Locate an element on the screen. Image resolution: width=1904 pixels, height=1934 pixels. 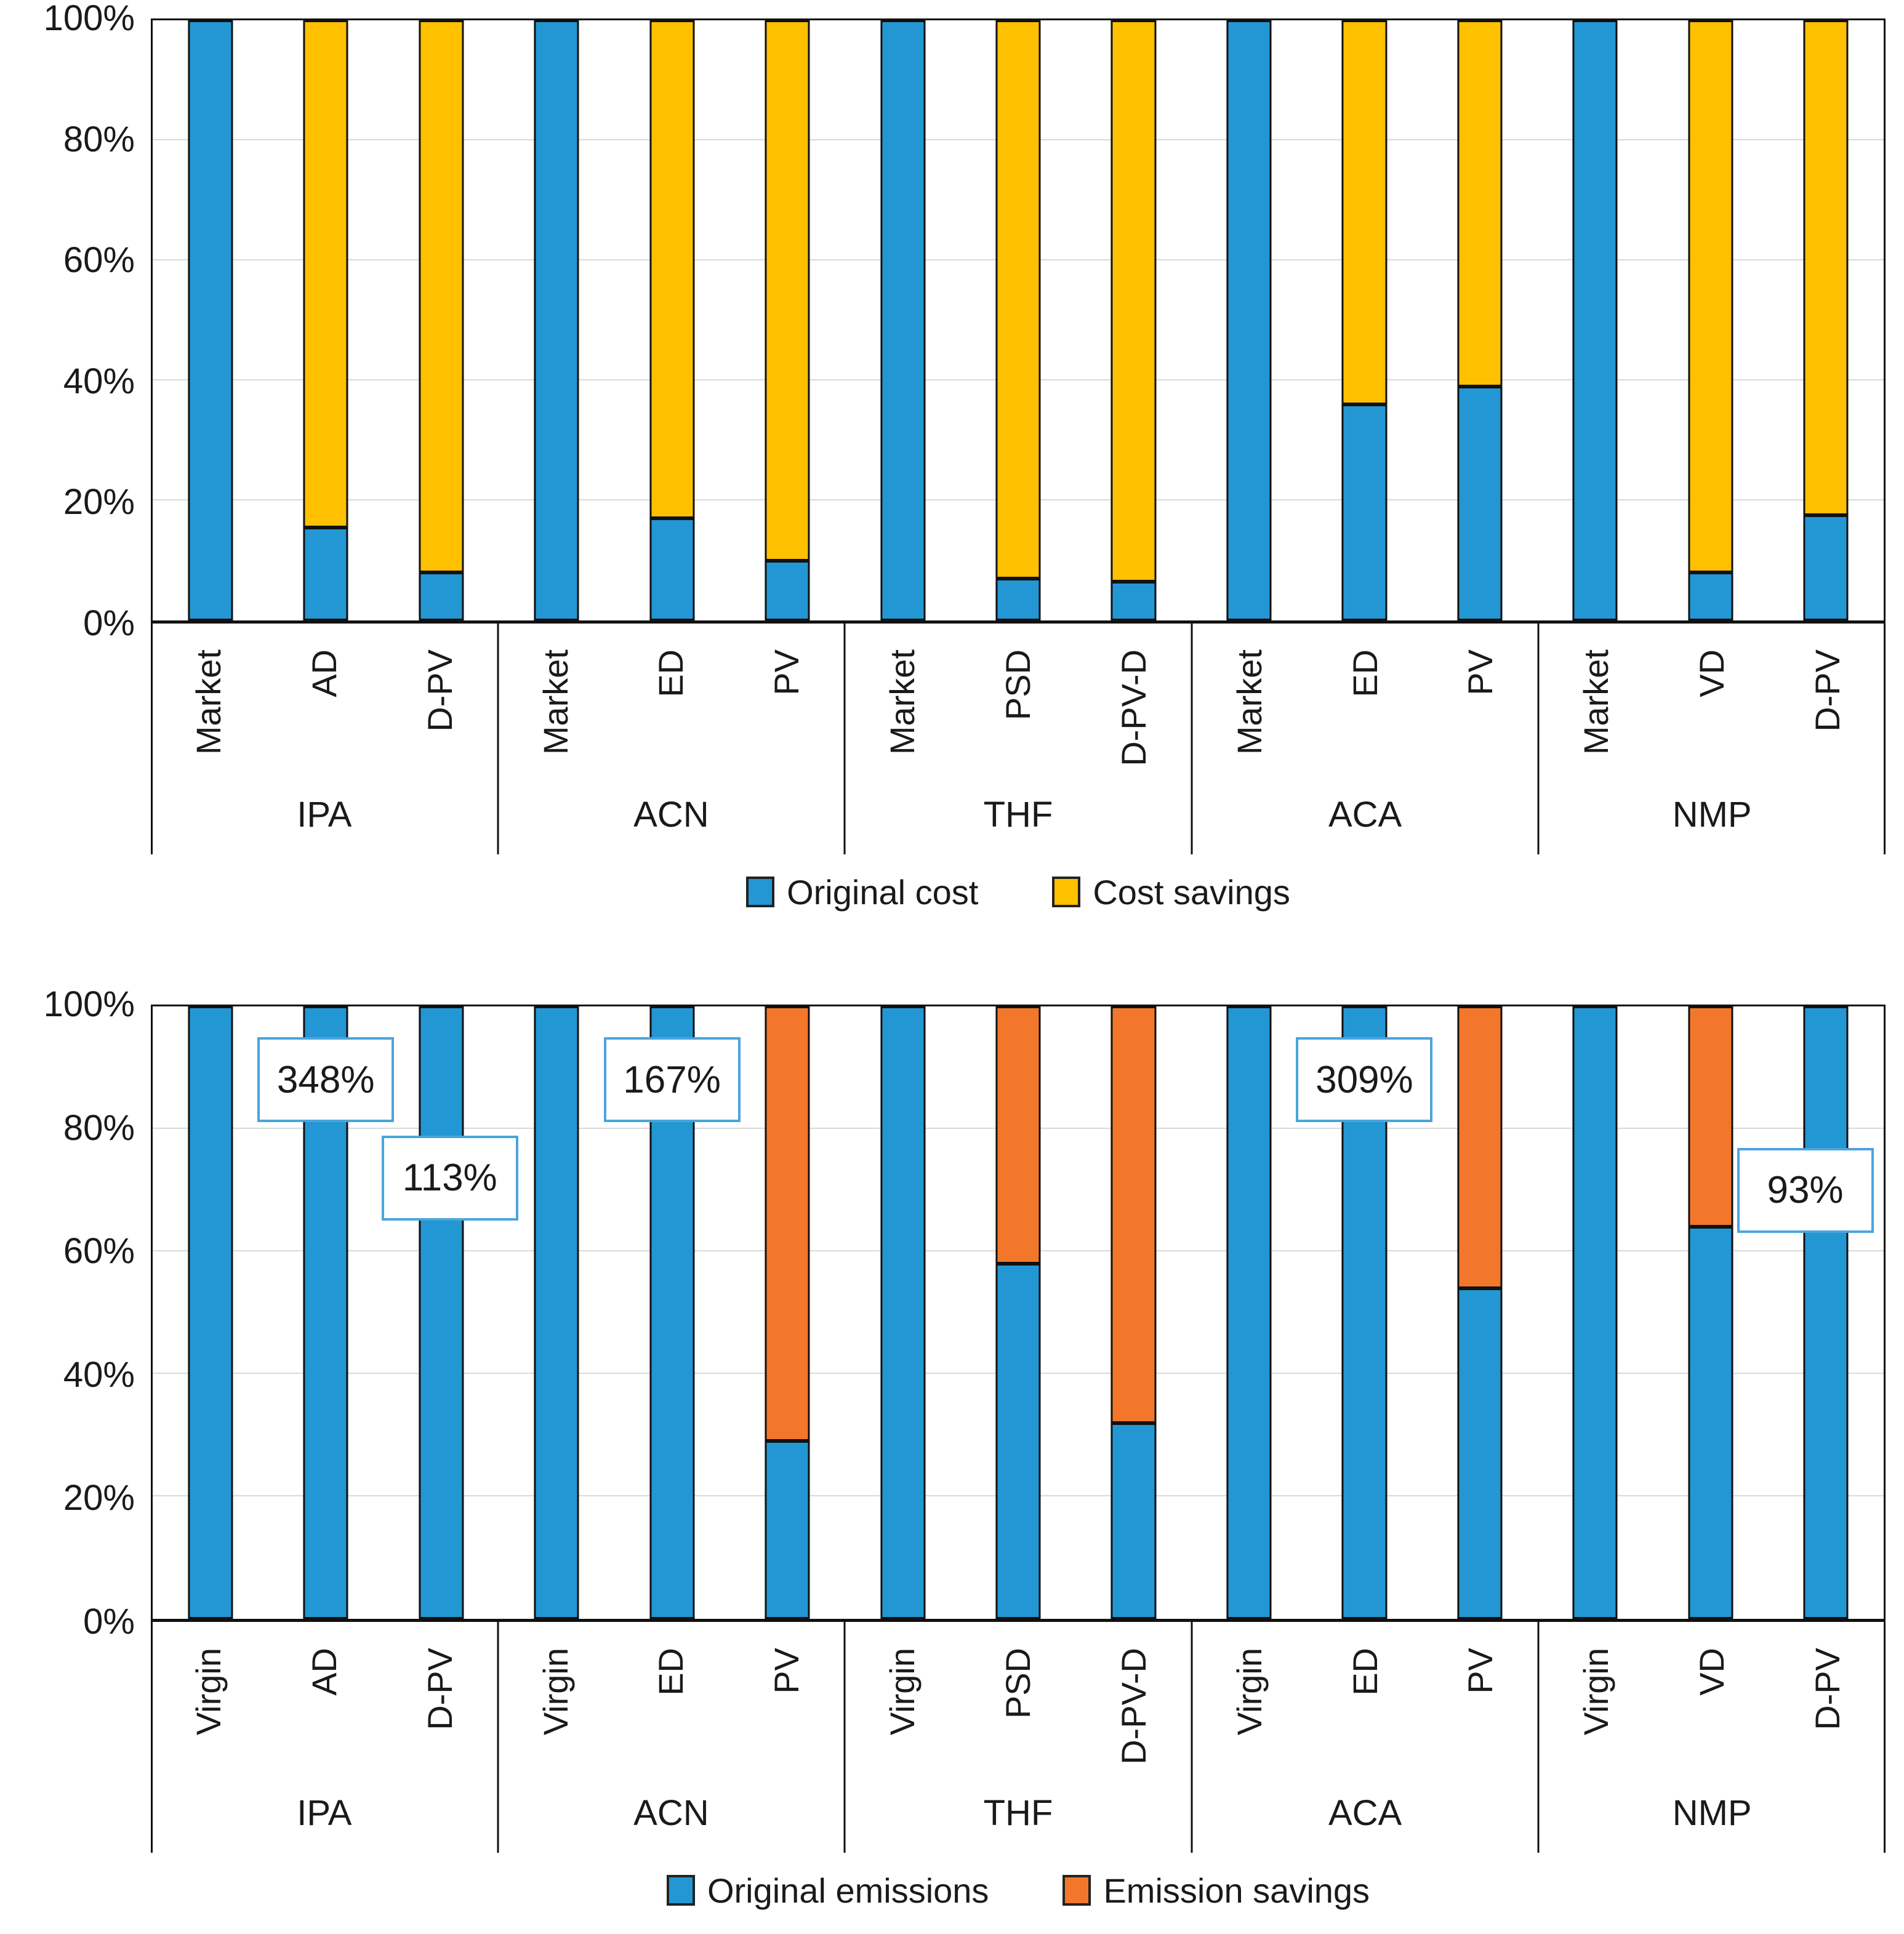
group-label: NMP is located at coordinates (1712, 814).